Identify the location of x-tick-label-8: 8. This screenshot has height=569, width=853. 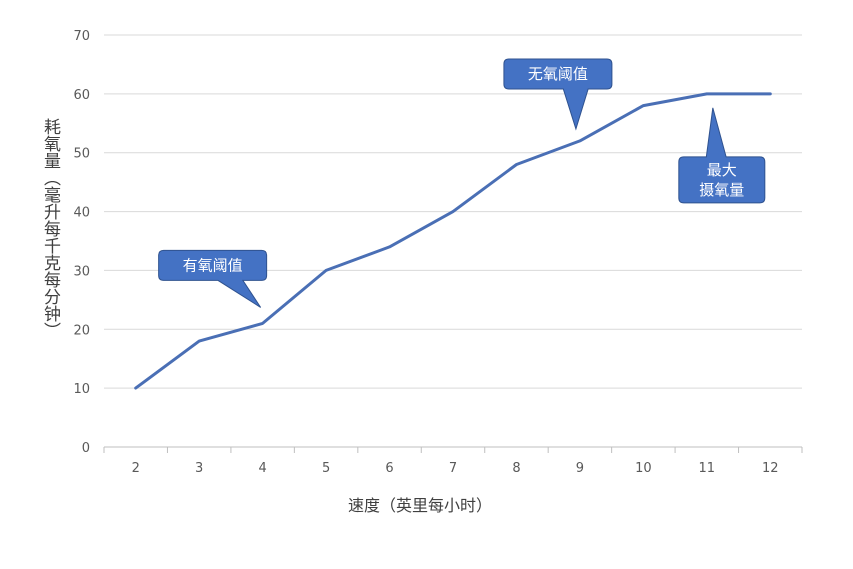
(516, 468).